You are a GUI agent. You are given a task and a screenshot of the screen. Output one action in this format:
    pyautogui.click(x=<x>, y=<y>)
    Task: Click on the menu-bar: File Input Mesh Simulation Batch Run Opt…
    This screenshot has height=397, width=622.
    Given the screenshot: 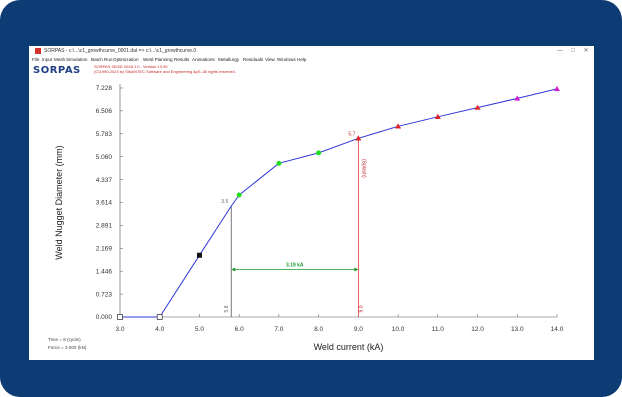 What is the action you would take?
    pyautogui.click(x=311, y=60)
    